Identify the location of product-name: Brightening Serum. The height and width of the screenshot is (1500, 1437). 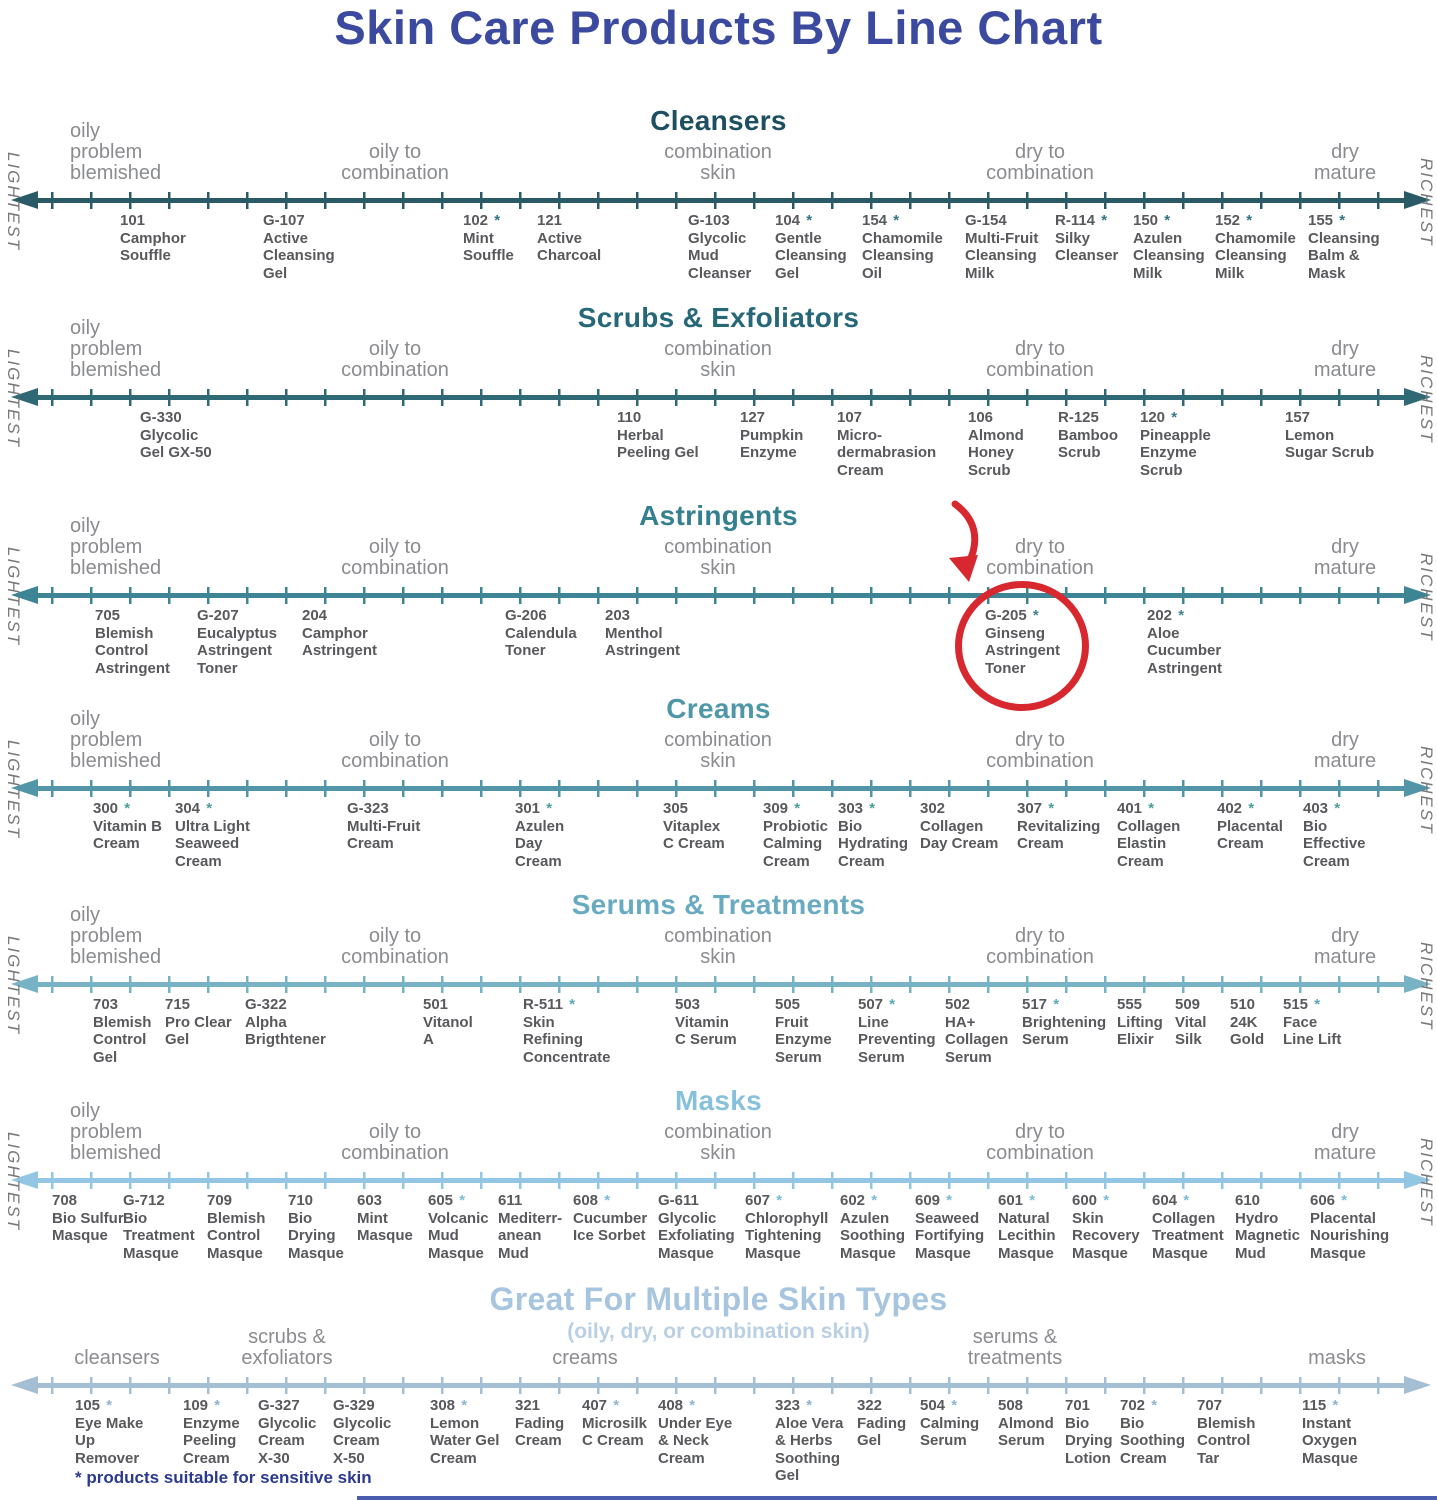
(1064, 1031).